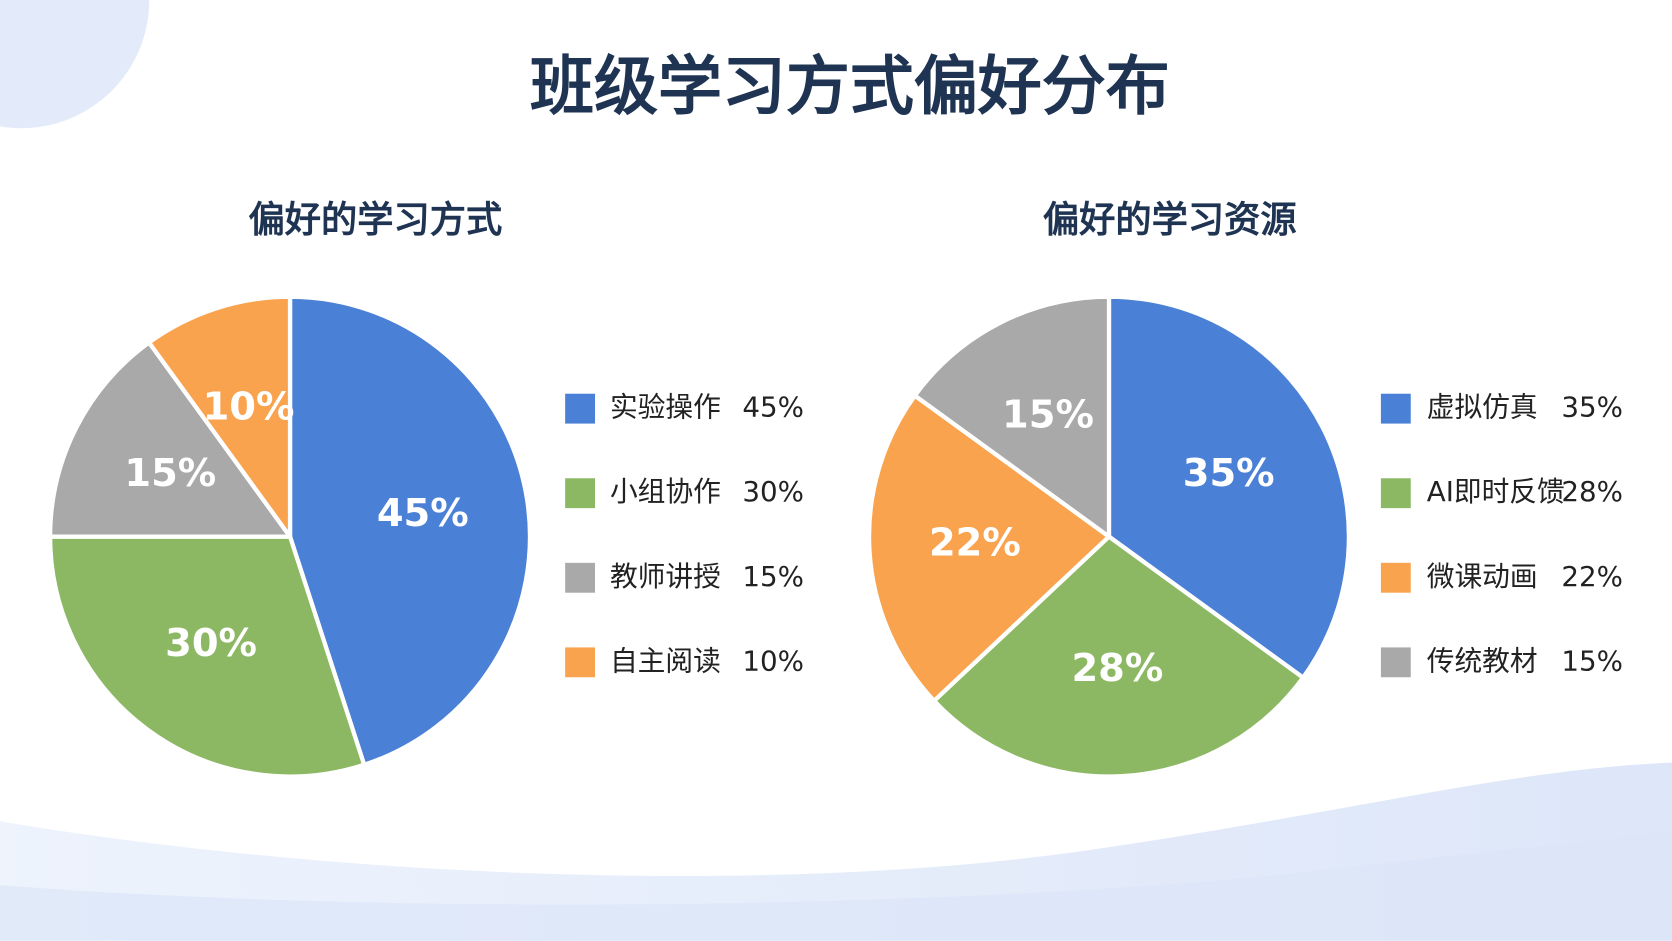 The image size is (1672, 941). What do you see at coordinates (836, 886) in the screenshot?
I see `decor-wave` at bounding box center [836, 886].